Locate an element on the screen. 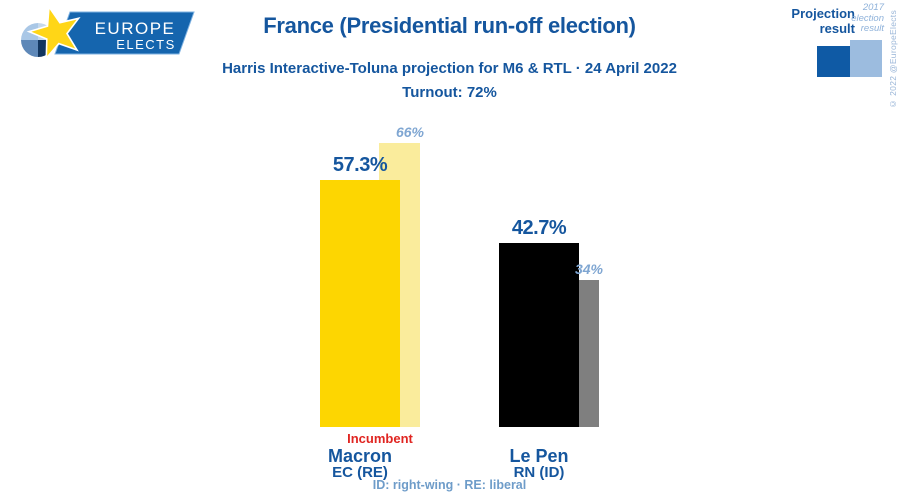 The height and width of the screenshot is (500, 899). value-label-macron-2017: 66% is located at coordinates (410, 132).